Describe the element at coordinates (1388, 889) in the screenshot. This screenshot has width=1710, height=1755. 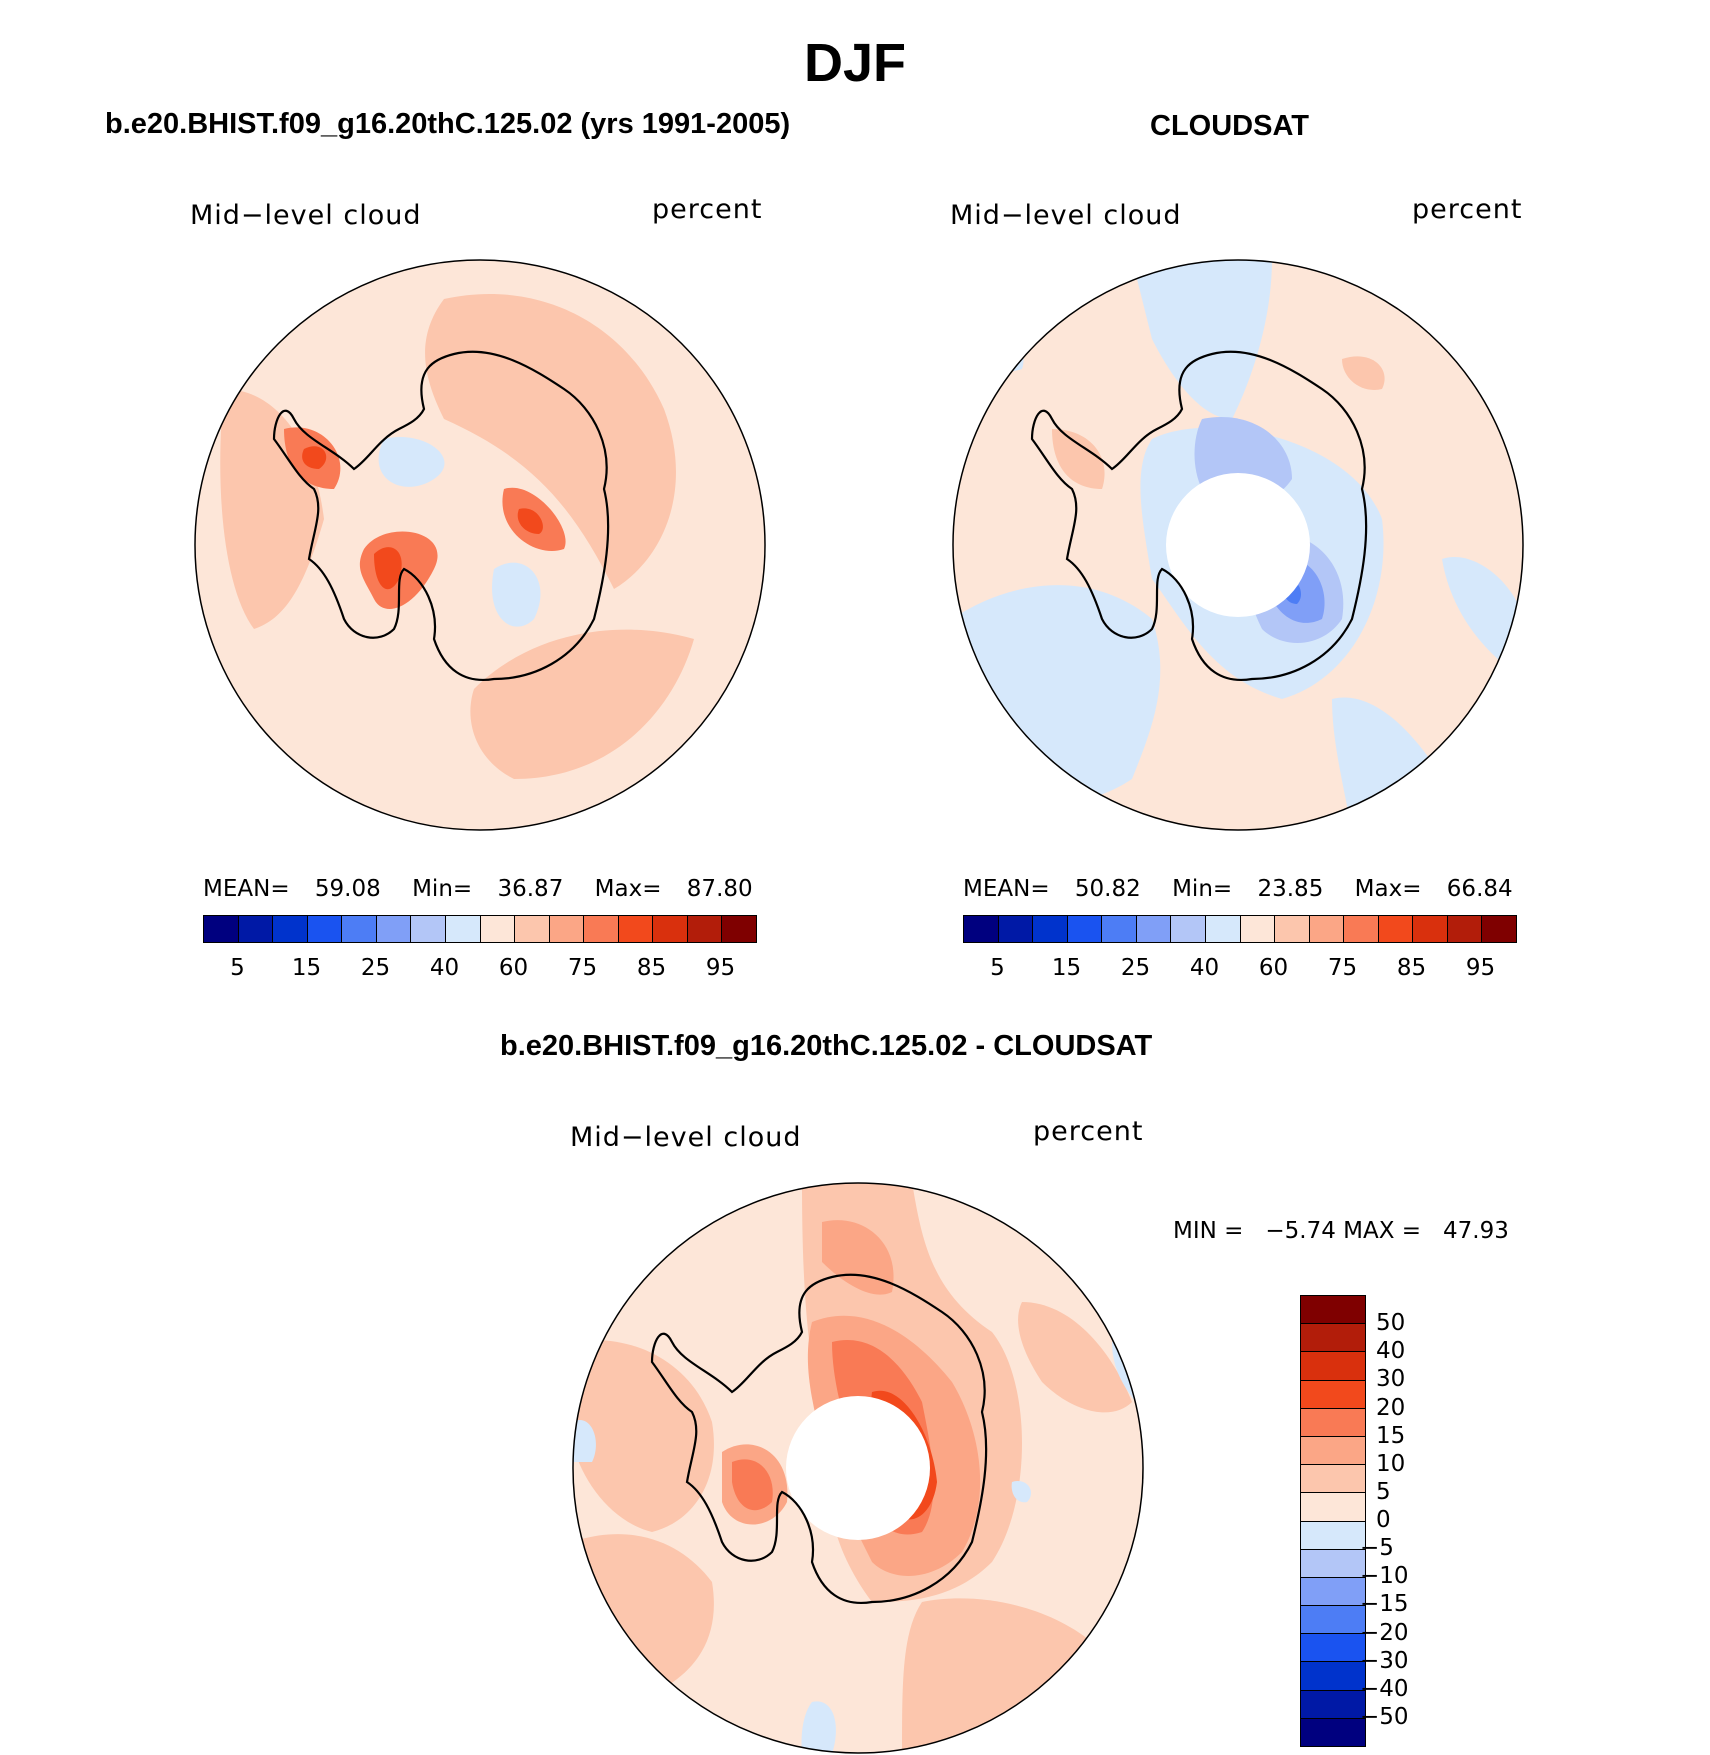
I see `panel-obs-max-label: Max=` at that location.